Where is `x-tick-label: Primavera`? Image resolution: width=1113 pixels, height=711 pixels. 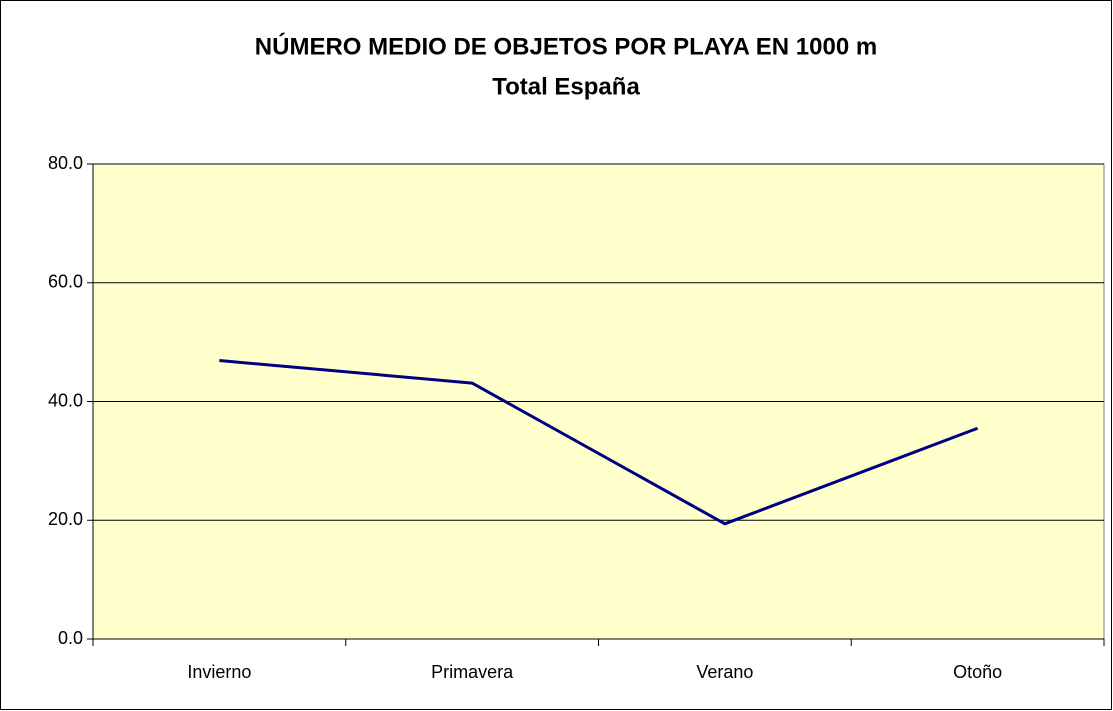 x-tick-label: Primavera is located at coordinates (472, 672).